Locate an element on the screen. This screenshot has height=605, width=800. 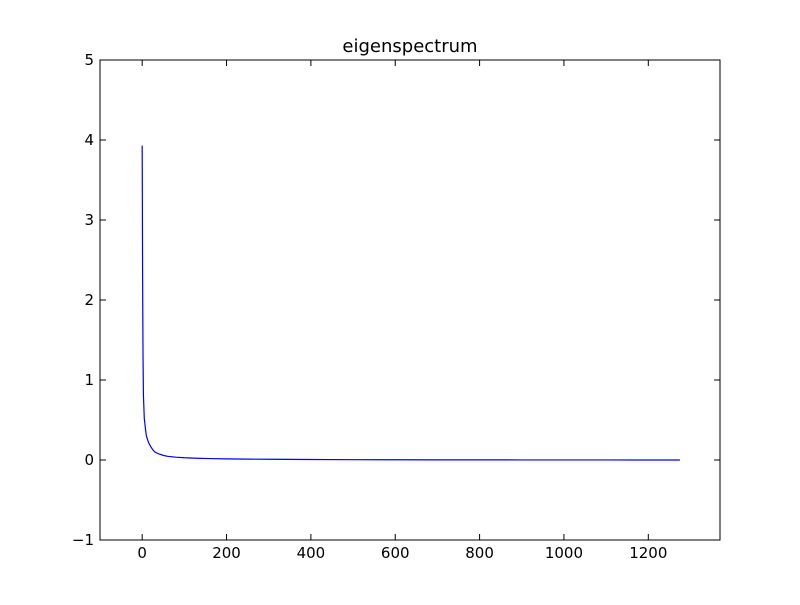
y-tick-label: 2 is located at coordinates (89, 300).